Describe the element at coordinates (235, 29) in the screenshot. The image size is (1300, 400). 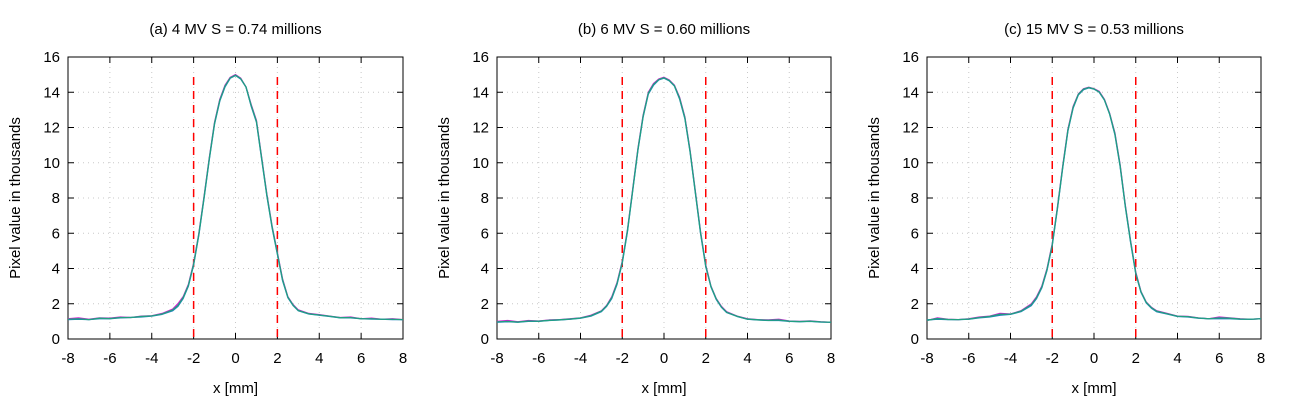
I see `chart-title: (a) 4 MV S = 0.74 millions` at that location.